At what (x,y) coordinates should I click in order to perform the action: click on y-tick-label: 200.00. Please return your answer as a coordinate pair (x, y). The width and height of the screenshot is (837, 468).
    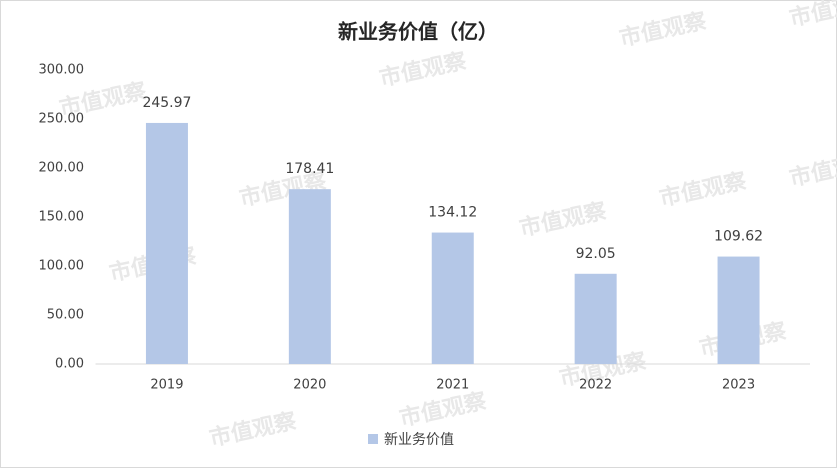
    Looking at the image, I should click on (62, 168).